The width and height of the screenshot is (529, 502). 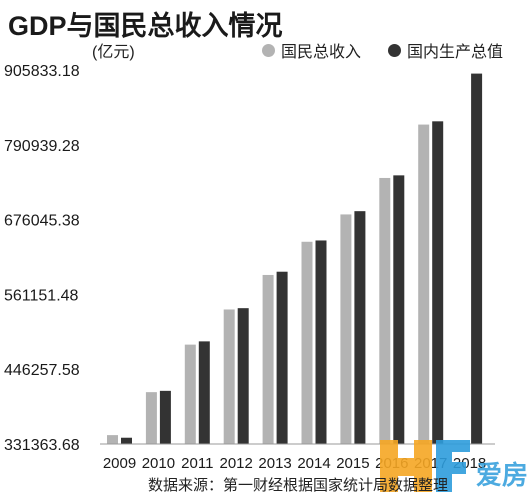 What do you see at coordinates (113, 52) in the screenshot?
I see `y-axis-unit: (亿元)` at bounding box center [113, 52].